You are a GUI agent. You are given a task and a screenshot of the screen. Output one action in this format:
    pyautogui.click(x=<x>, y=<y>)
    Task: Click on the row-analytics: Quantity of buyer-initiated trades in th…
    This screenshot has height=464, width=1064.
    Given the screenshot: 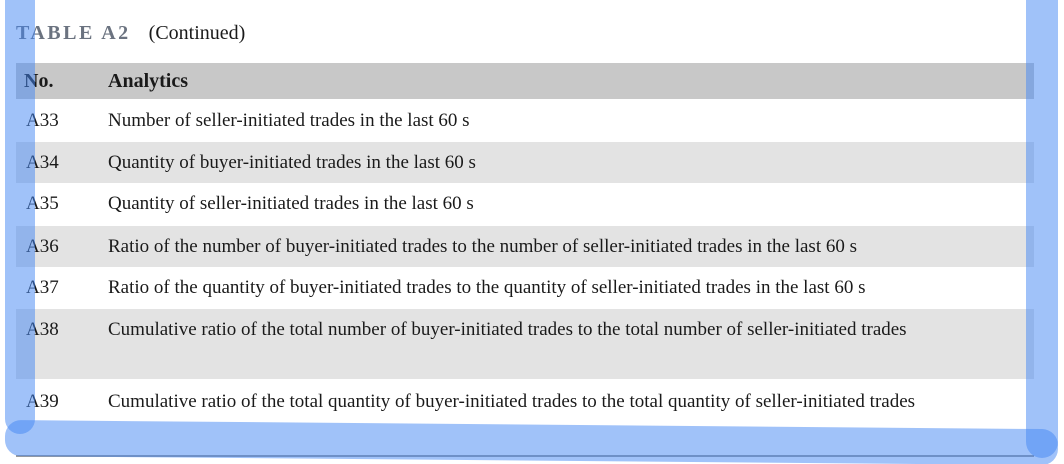 What is the action you would take?
    pyautogui.click(x=292, y=162)
    